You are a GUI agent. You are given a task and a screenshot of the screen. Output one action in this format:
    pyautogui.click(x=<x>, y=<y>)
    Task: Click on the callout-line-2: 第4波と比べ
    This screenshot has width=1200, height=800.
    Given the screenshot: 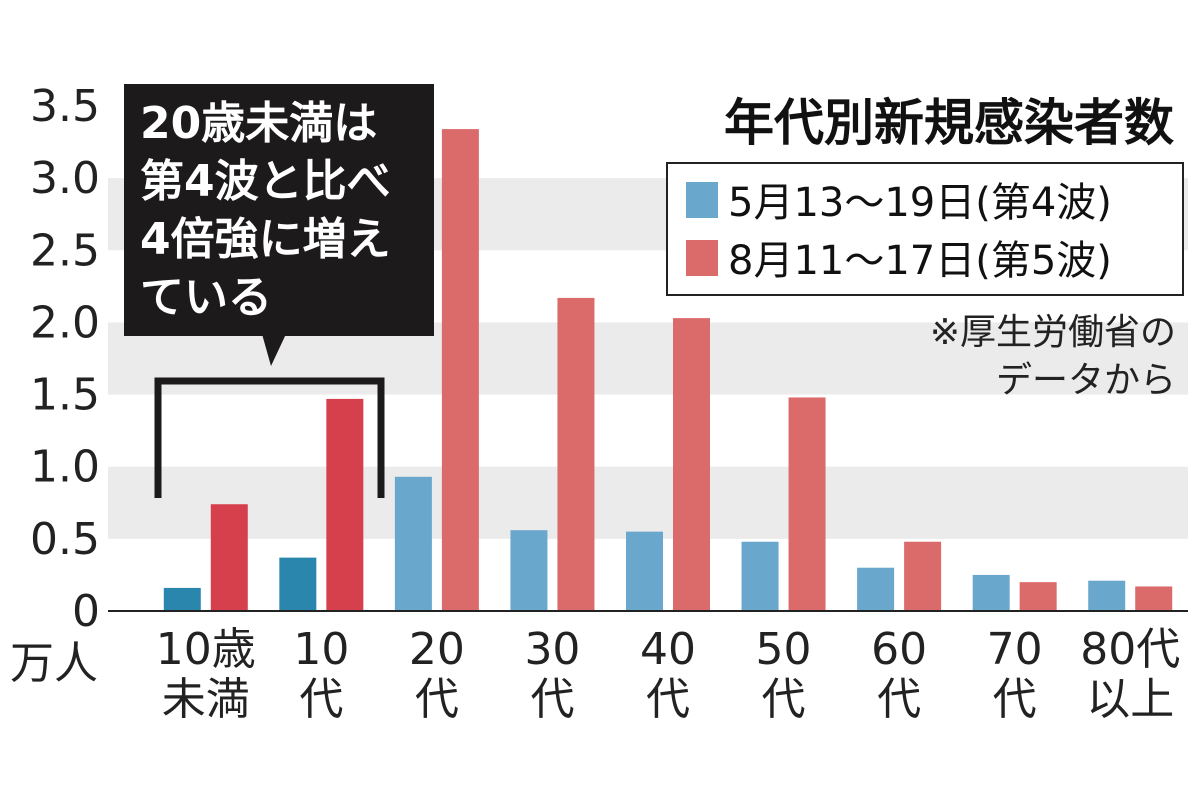 What is the action you would take?
    pyautogui.click(x=265, y=181)
    